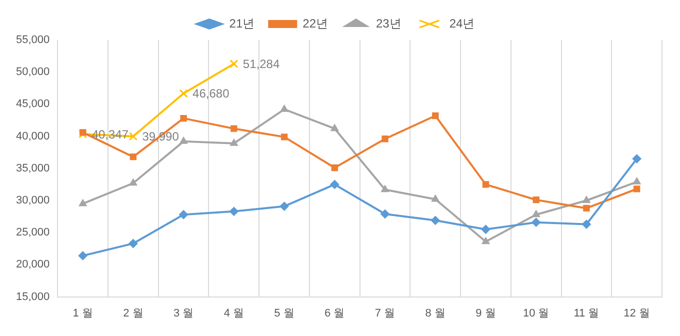 The height and width of the screenshot is (336, 680). Describe the element at coordinates (33, 168) in the screenshot. I see `y-tick-label: 35,000` at that location.